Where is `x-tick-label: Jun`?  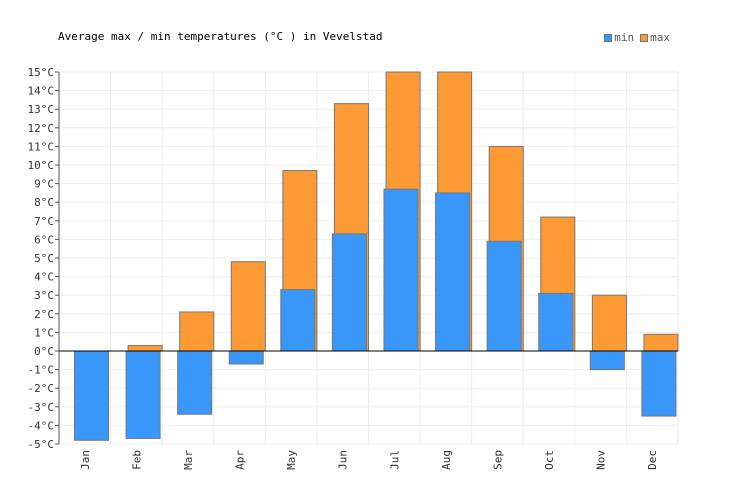 x-tick-label: Jun is located at coordinates (343, 460).